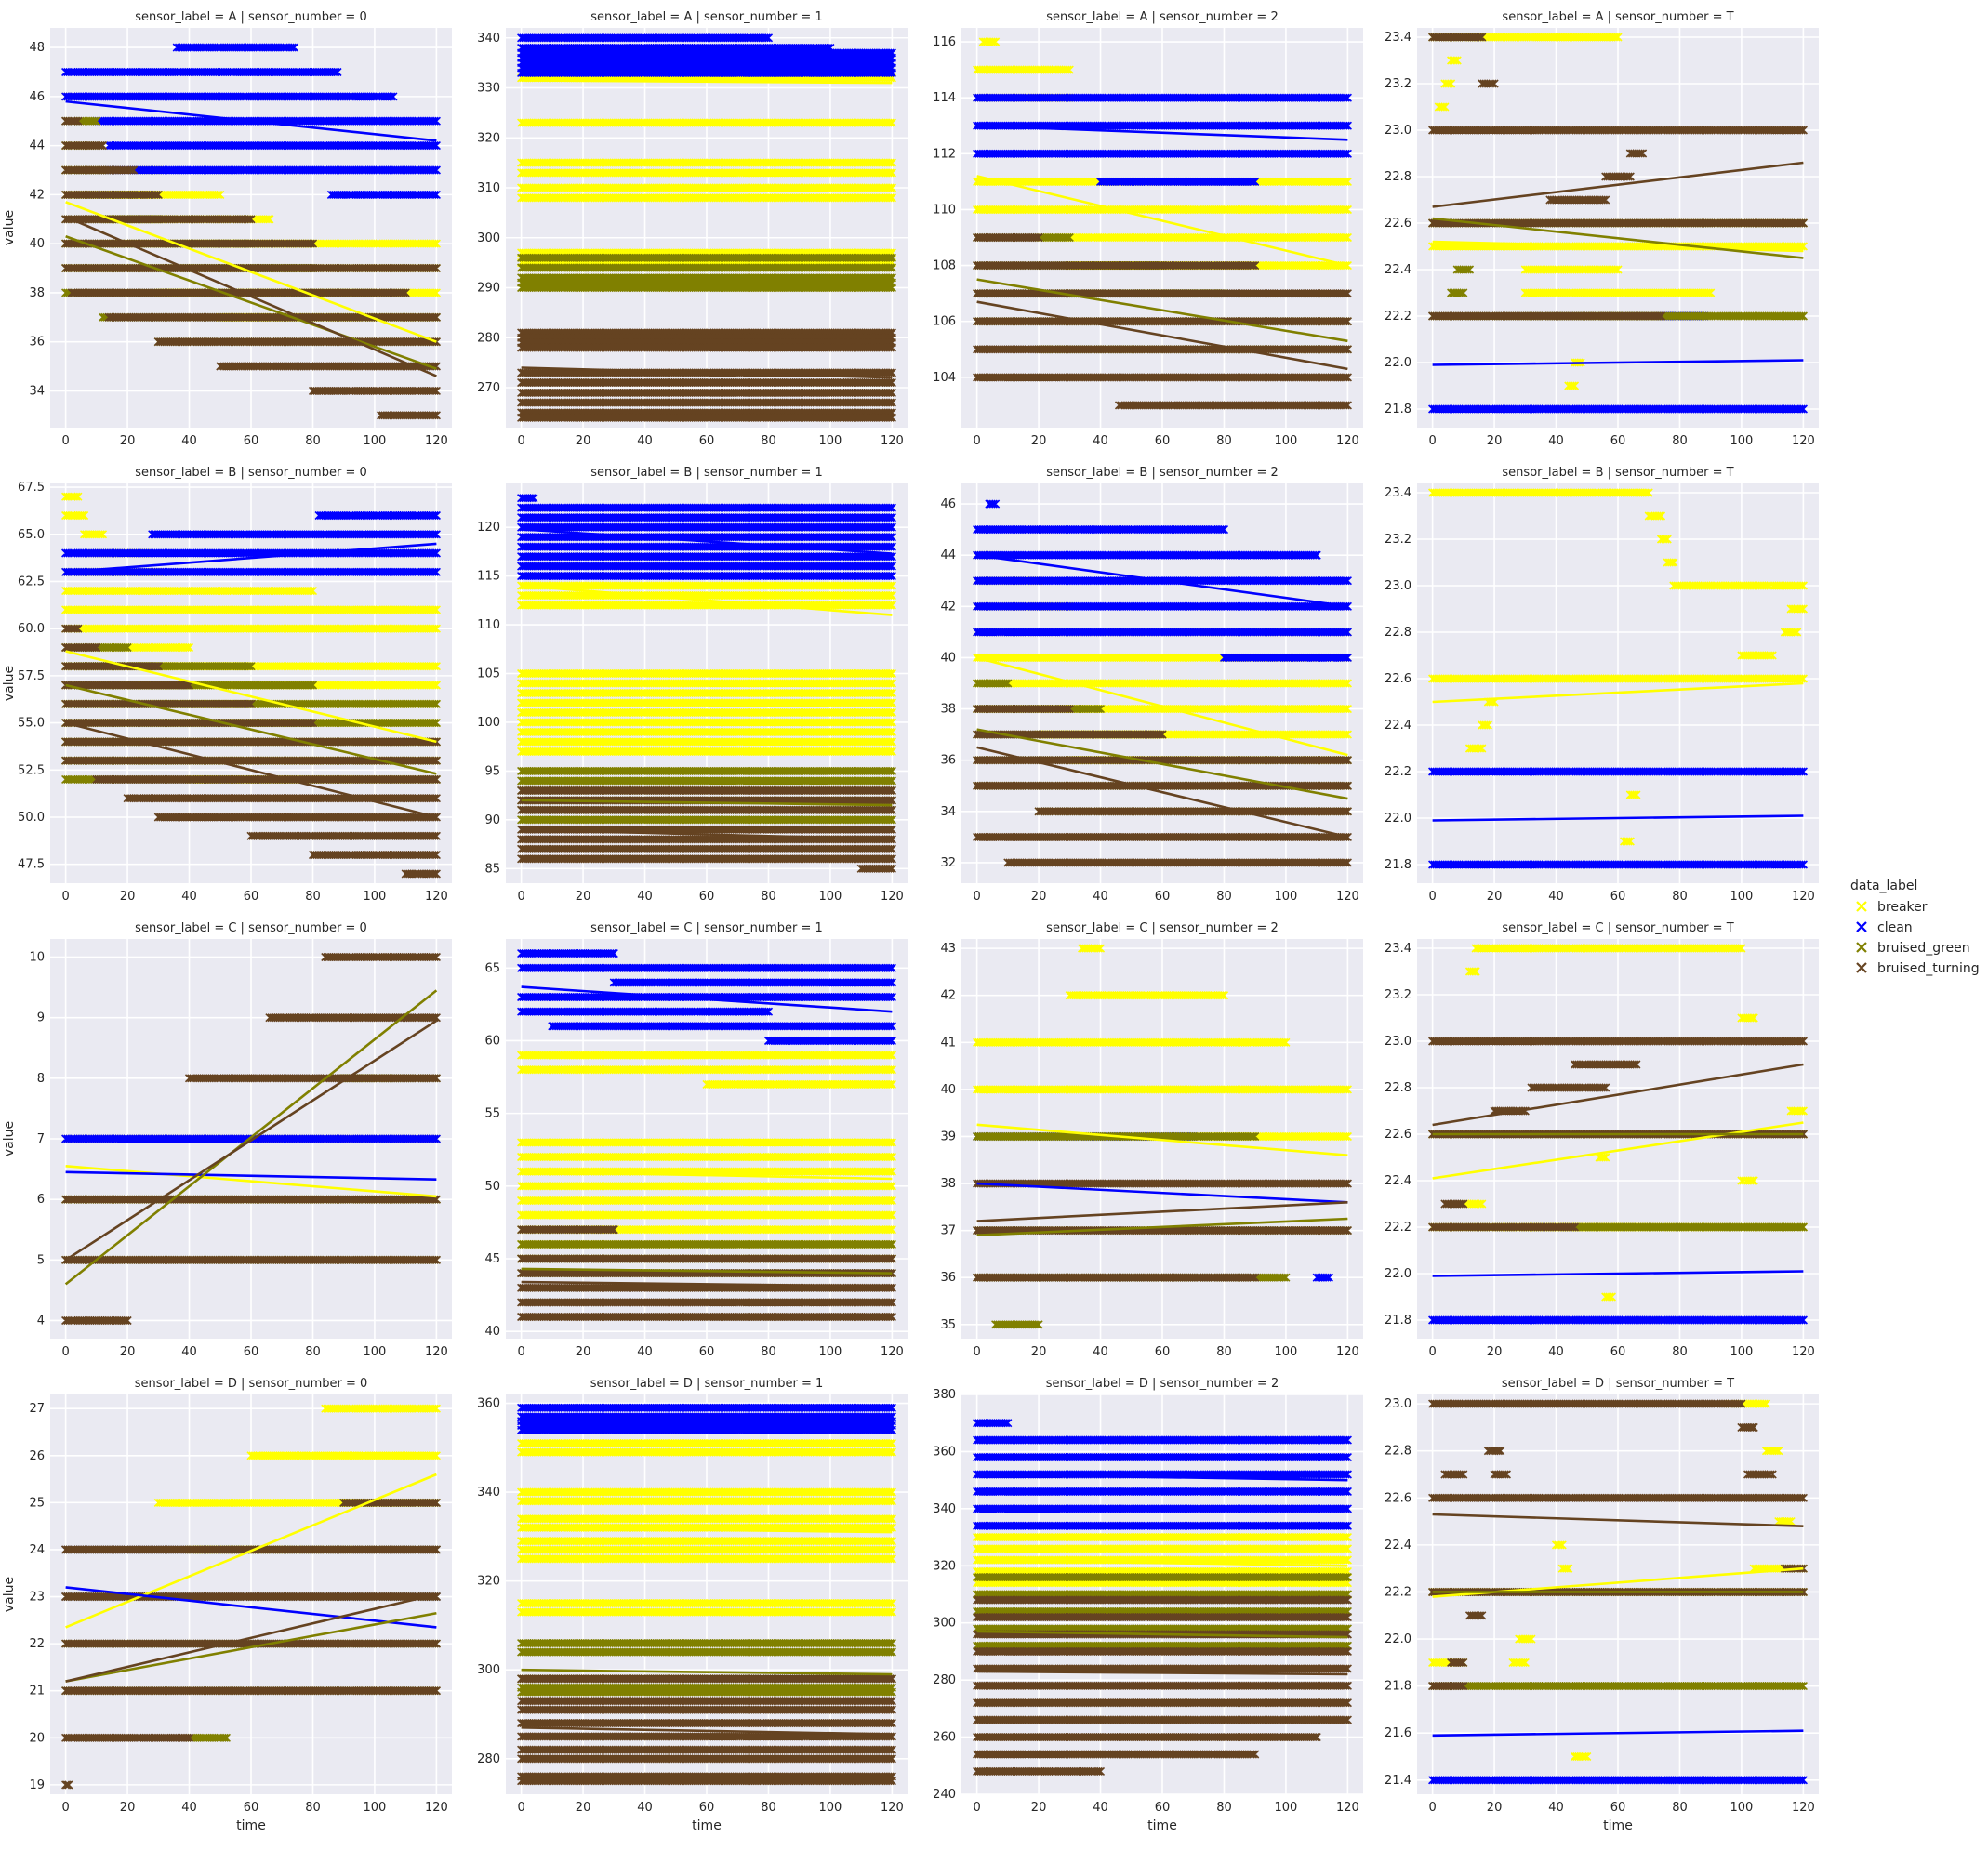 The image size is (1988, 1850). I want to click on y-tick-label: 22.0, so click(1398, 363).